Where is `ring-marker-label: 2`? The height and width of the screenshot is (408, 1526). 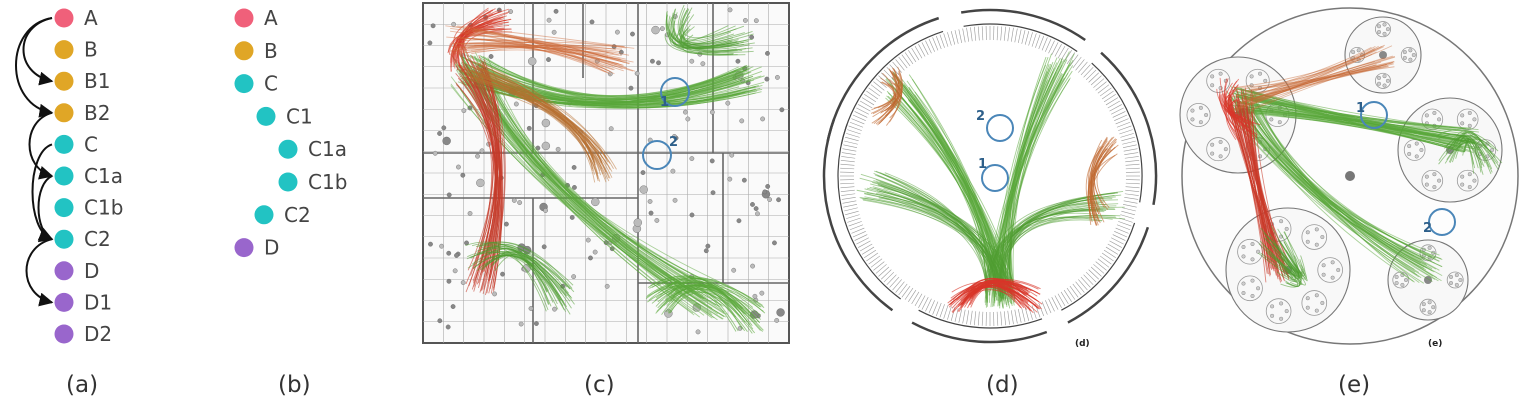 ring-marker-label: 2 is located at coordinates (1427, 228).